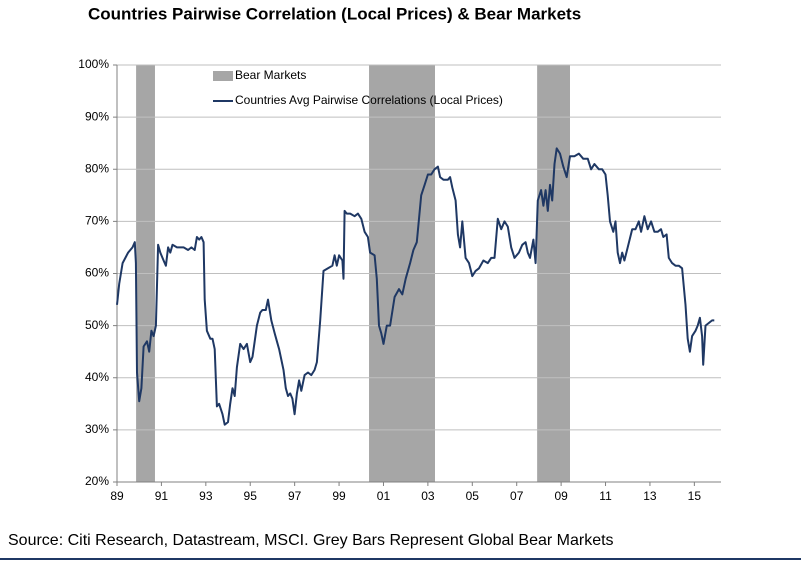 Image resolution: width=801 pixels, height=566 pixels. Describe the element at coordinates (695, 496) in the screenshot. I see `x-tick-label: 15` at that location.